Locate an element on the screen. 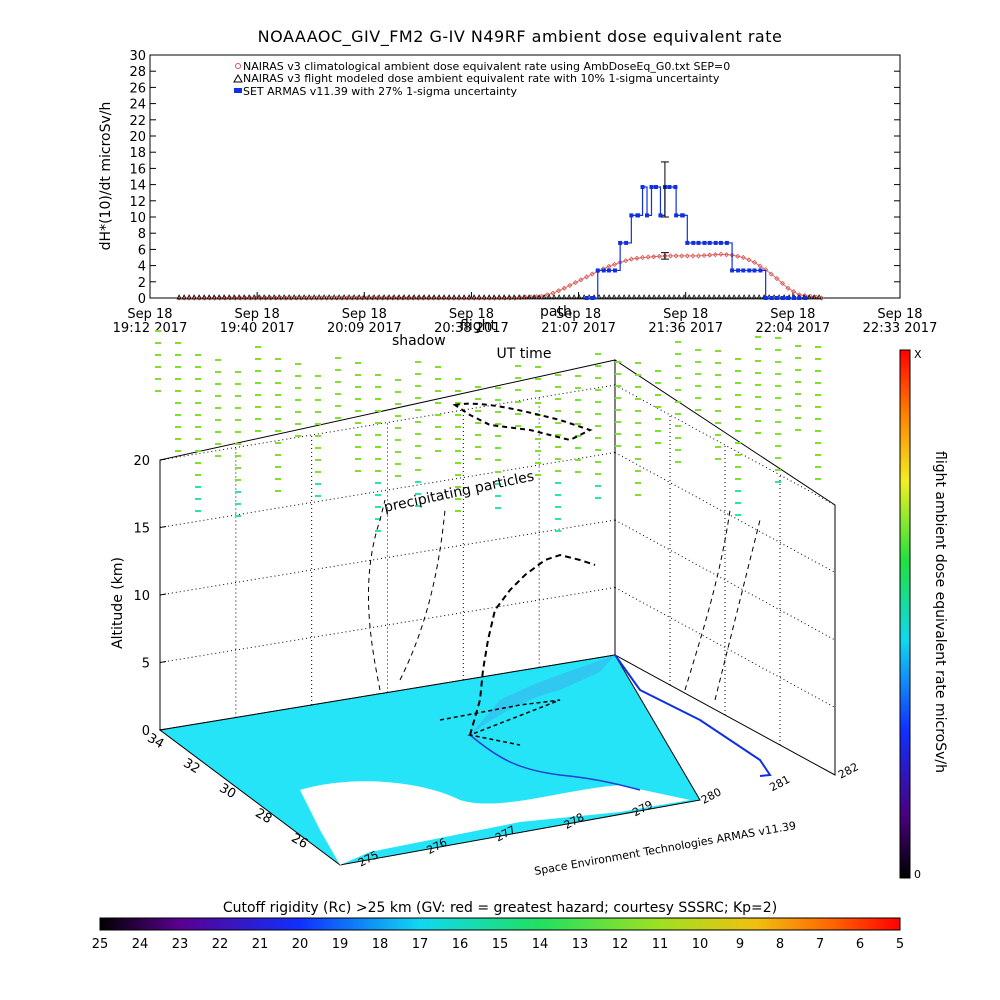 The width and height of the screenshot is (1000, 1000). legend-marker-triangle is located at coordinates (238, 78).